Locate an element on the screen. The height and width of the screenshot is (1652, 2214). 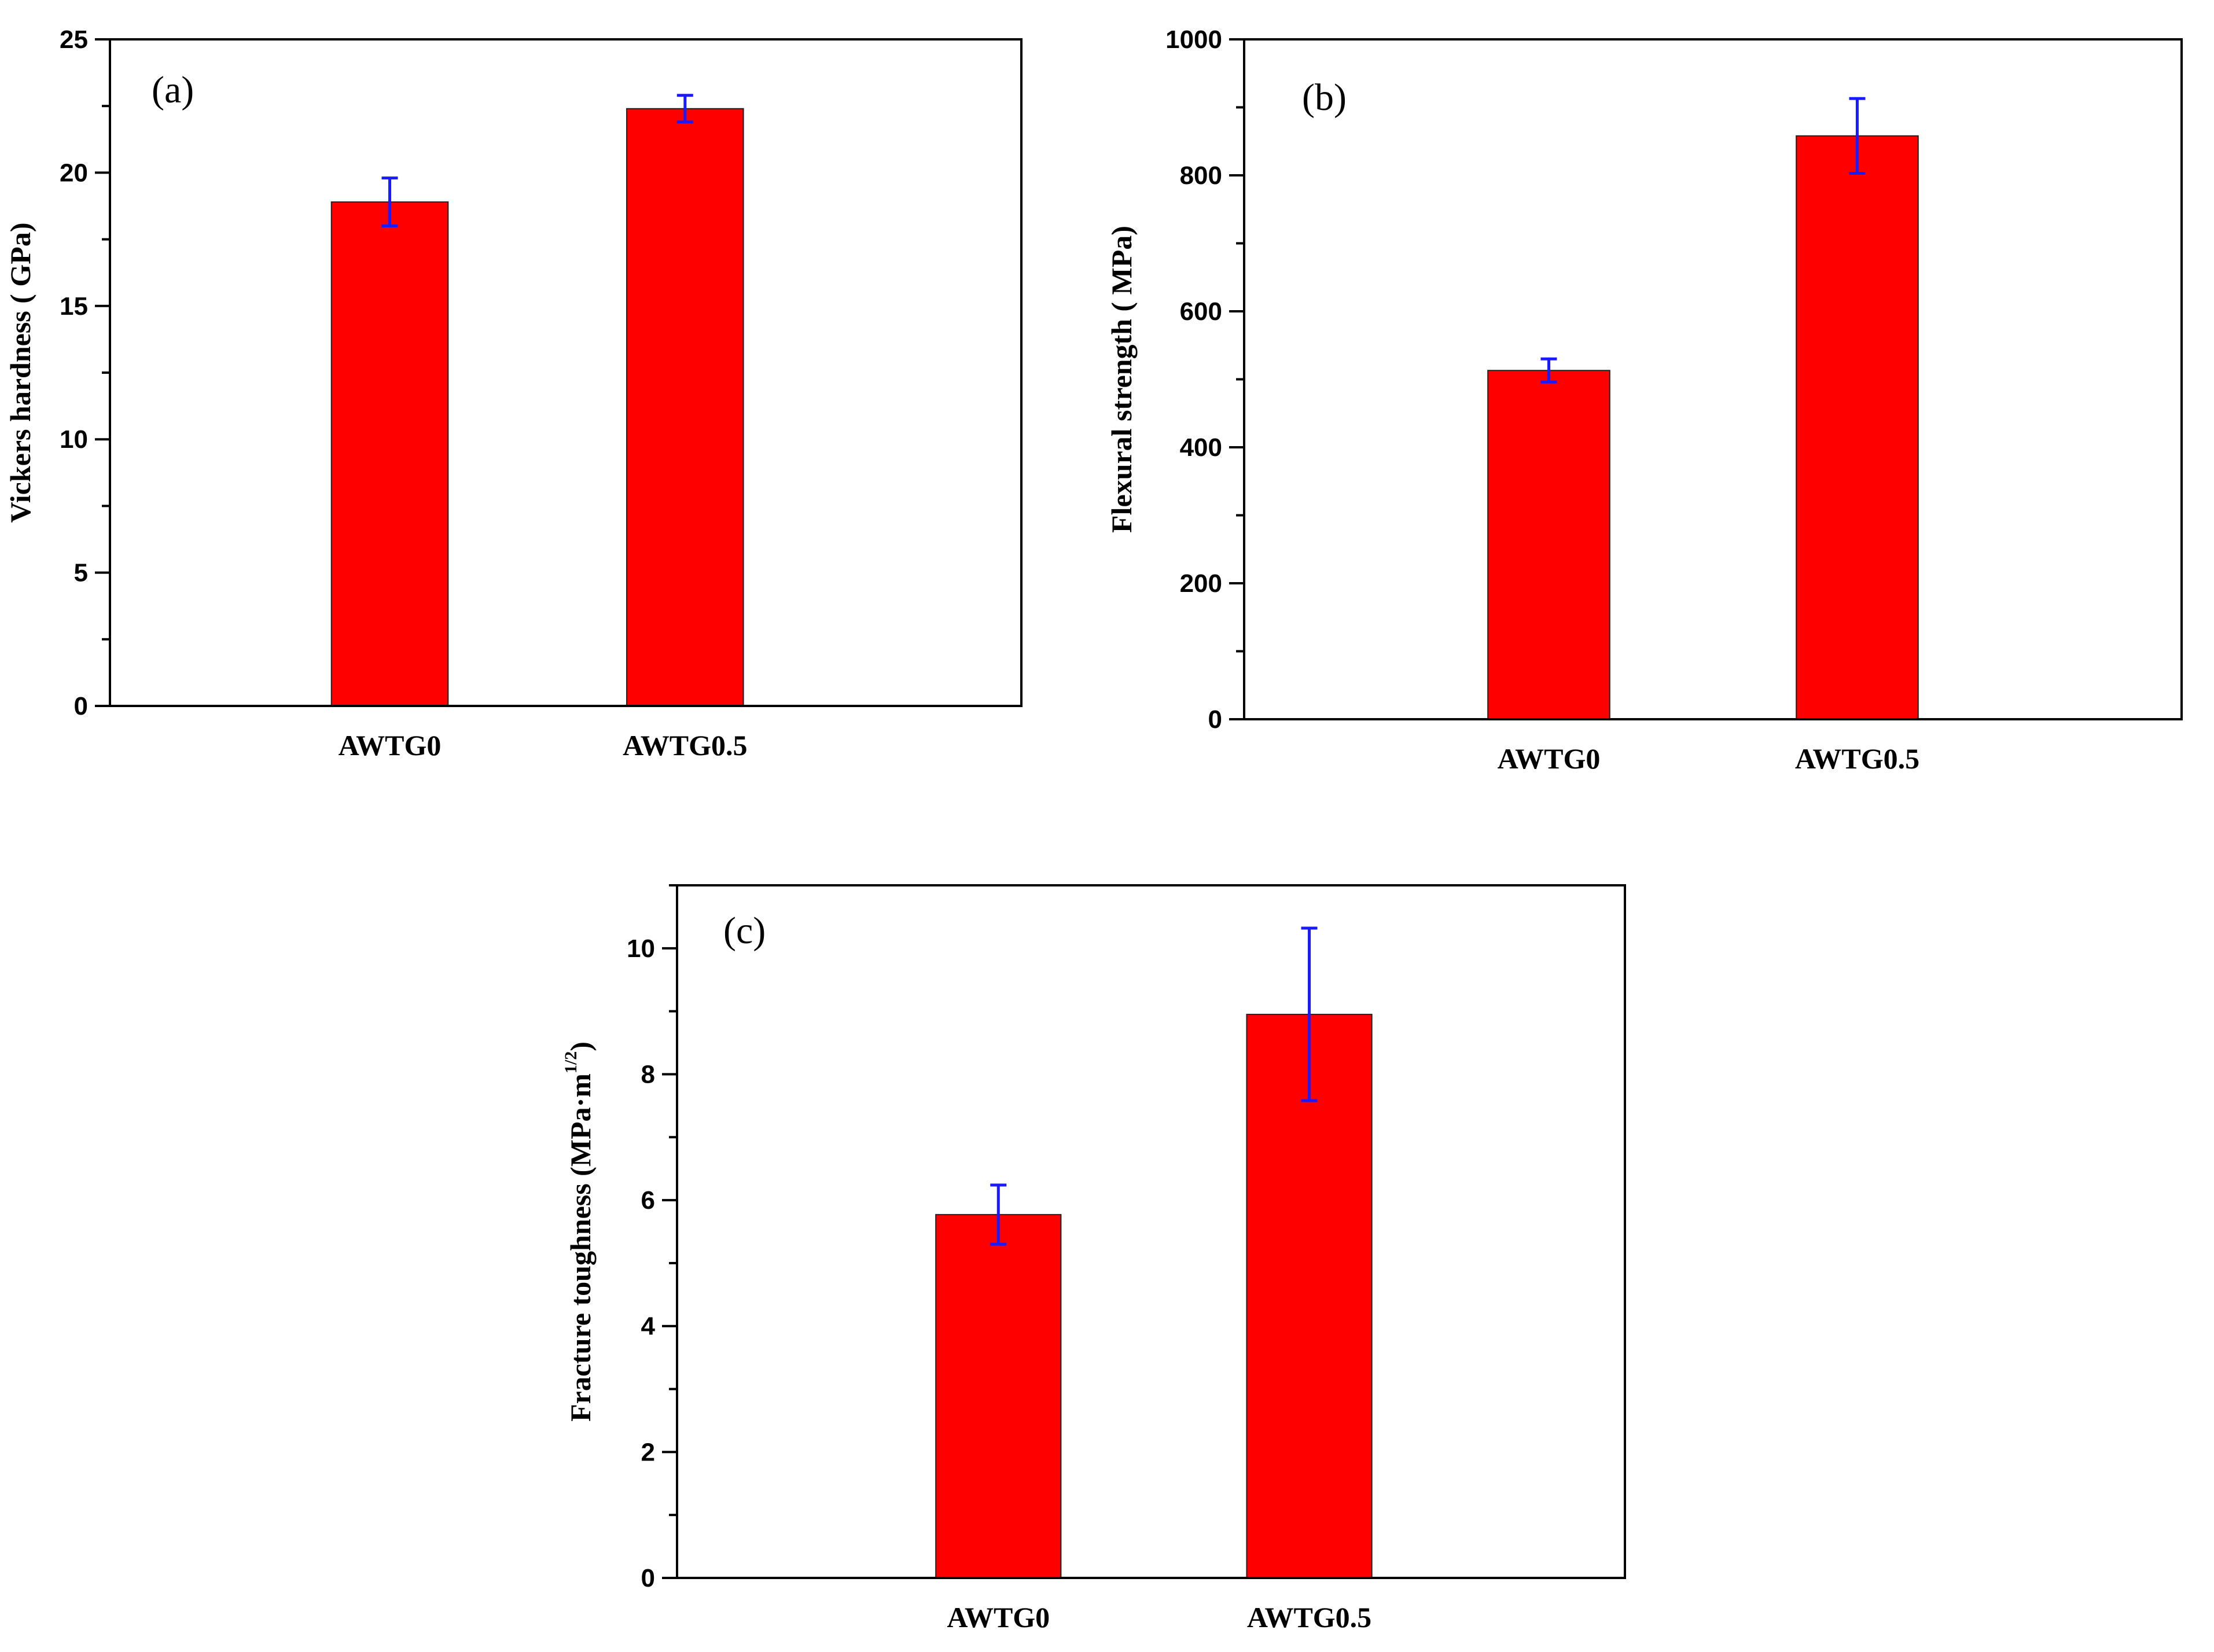
y-tick-label-c-0: 0 is located at coordinates (648, 1578).